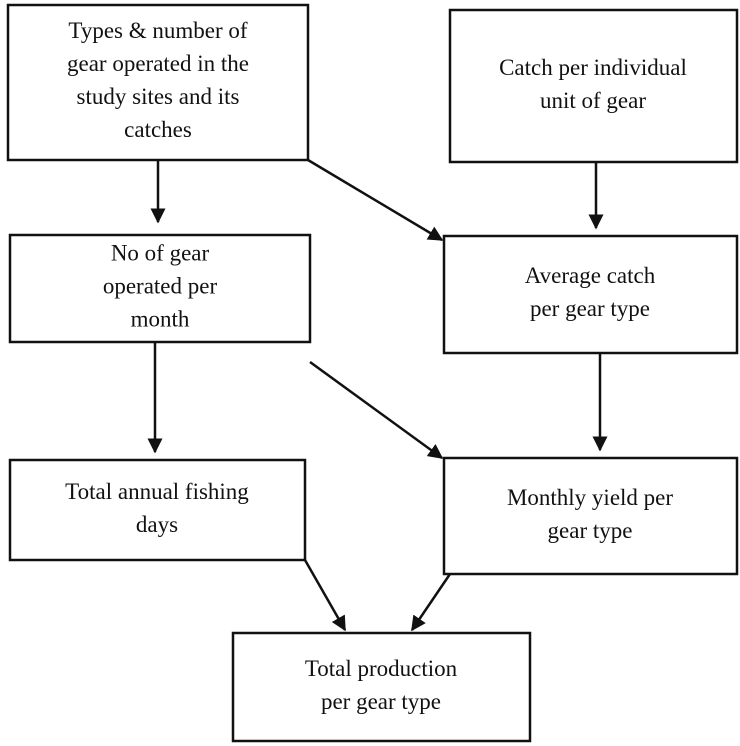 The image size is (740, 746). I want to click on node-label: unit of gear, so click(593, 100).